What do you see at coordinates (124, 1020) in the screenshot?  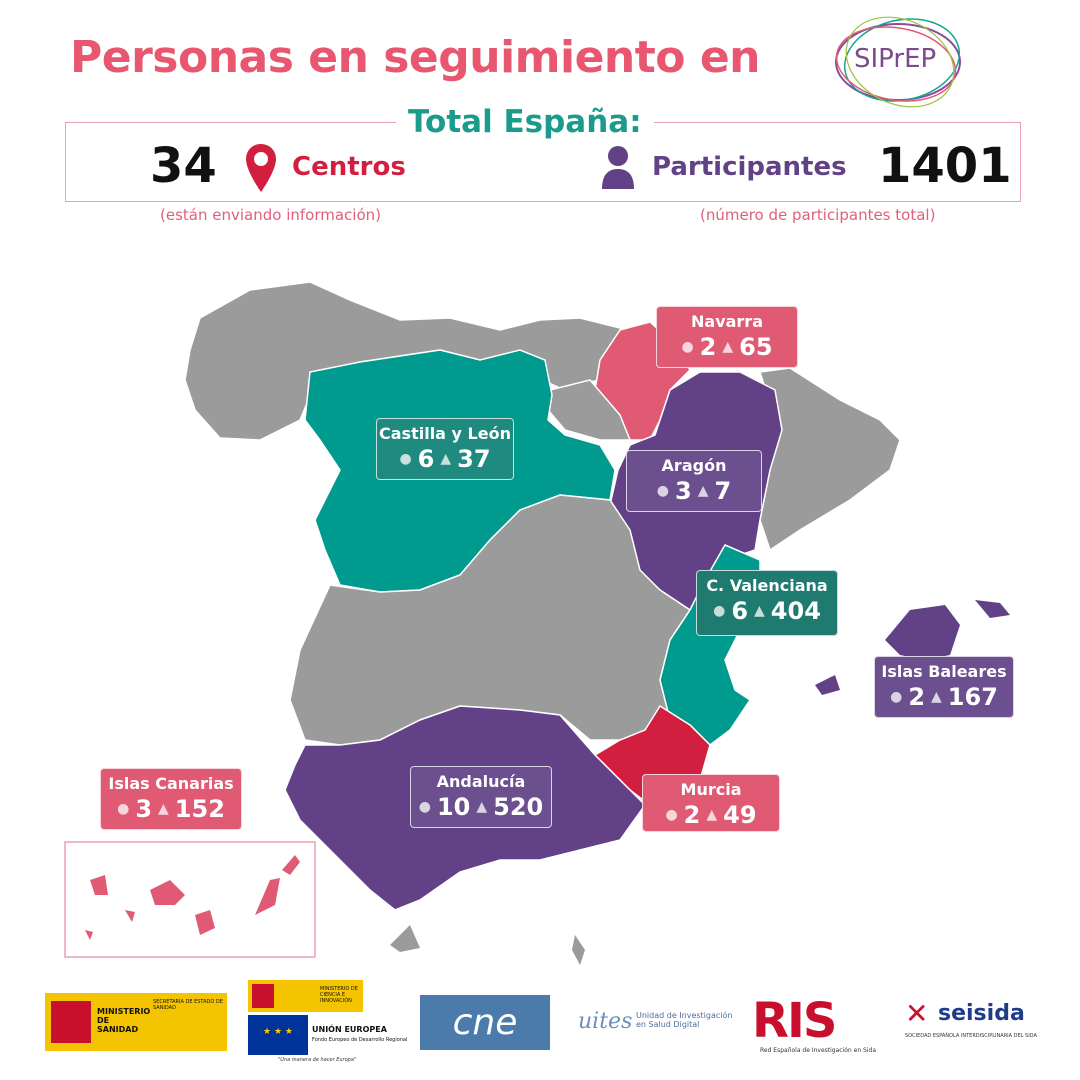 I see `ministerio-text: MINISTERIO DE SANIDAD` at bounding box center [124, 1020].